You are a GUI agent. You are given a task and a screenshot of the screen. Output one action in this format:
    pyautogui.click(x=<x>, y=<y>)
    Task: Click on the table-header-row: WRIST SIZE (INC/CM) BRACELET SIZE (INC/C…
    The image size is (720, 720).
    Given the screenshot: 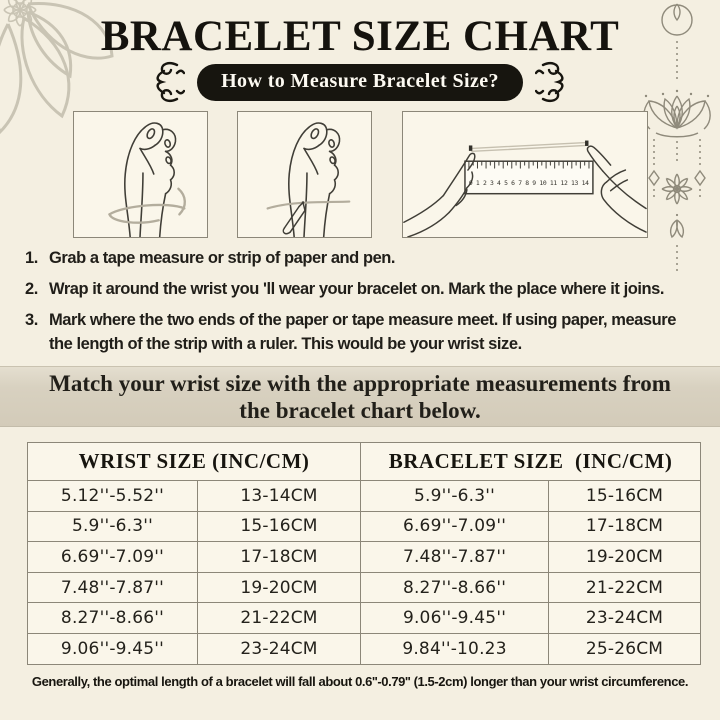 What is the action you would take?
    pyautogui.click(x=364, y=461)
    